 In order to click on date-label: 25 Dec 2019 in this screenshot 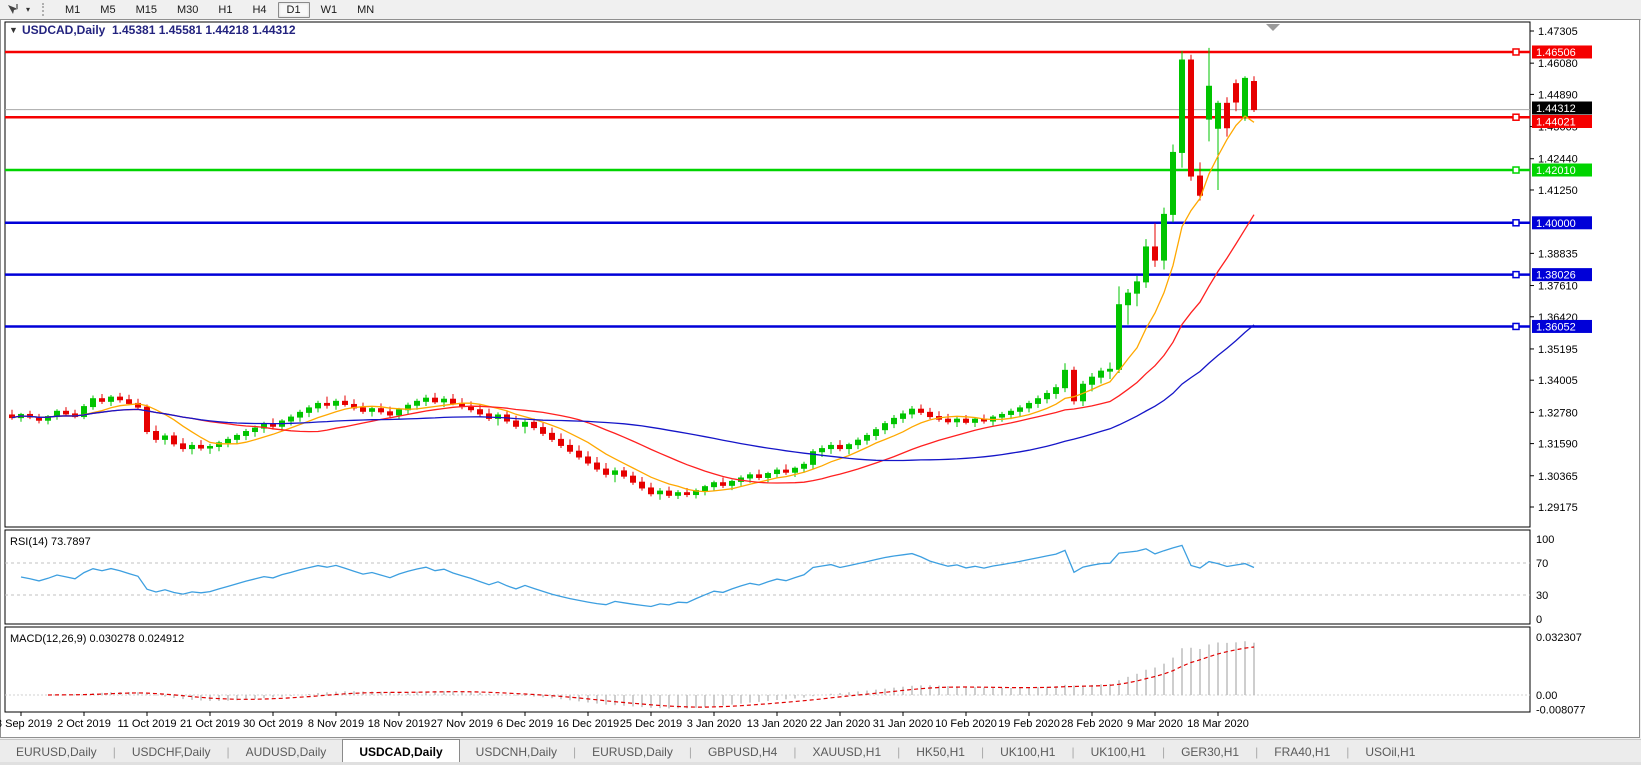, I will do `click(651, 724)`.